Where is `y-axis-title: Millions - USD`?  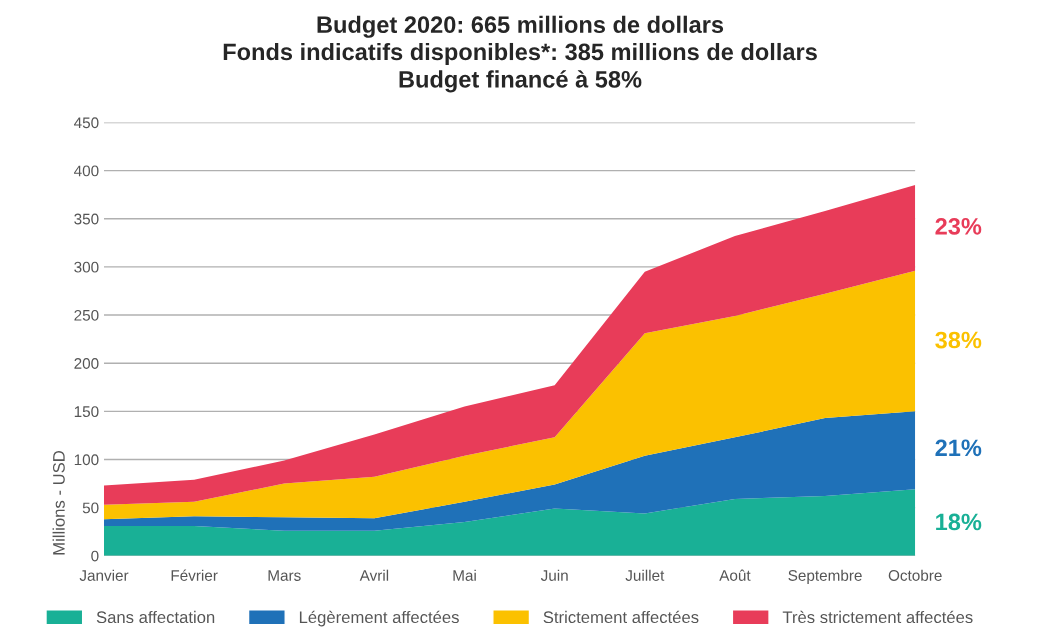
y-axis-title: Millions - USD is located at coordinates (58, 503).